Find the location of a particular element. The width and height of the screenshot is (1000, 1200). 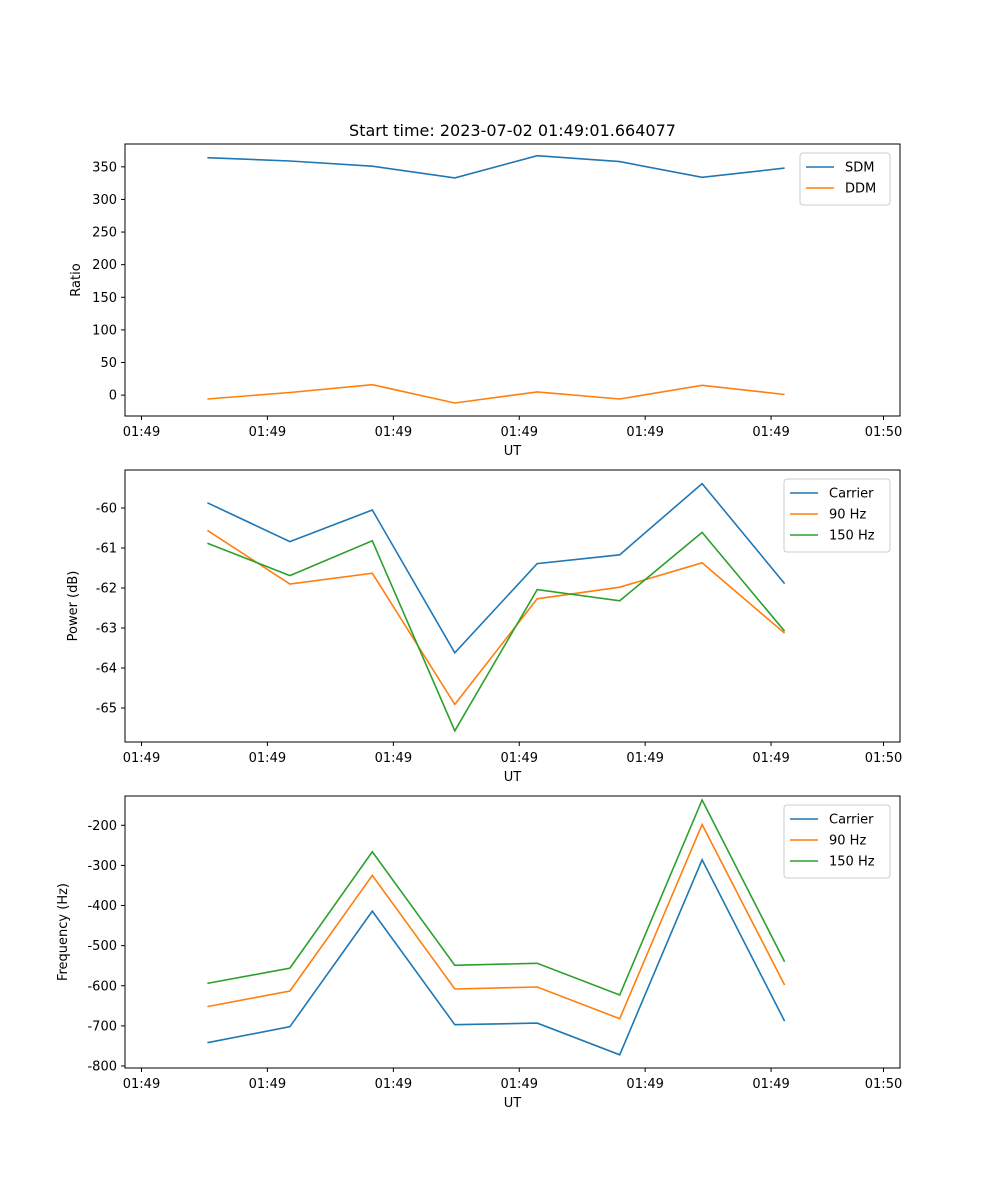

legend: SDM DDM is located at coordinates (845, 179).